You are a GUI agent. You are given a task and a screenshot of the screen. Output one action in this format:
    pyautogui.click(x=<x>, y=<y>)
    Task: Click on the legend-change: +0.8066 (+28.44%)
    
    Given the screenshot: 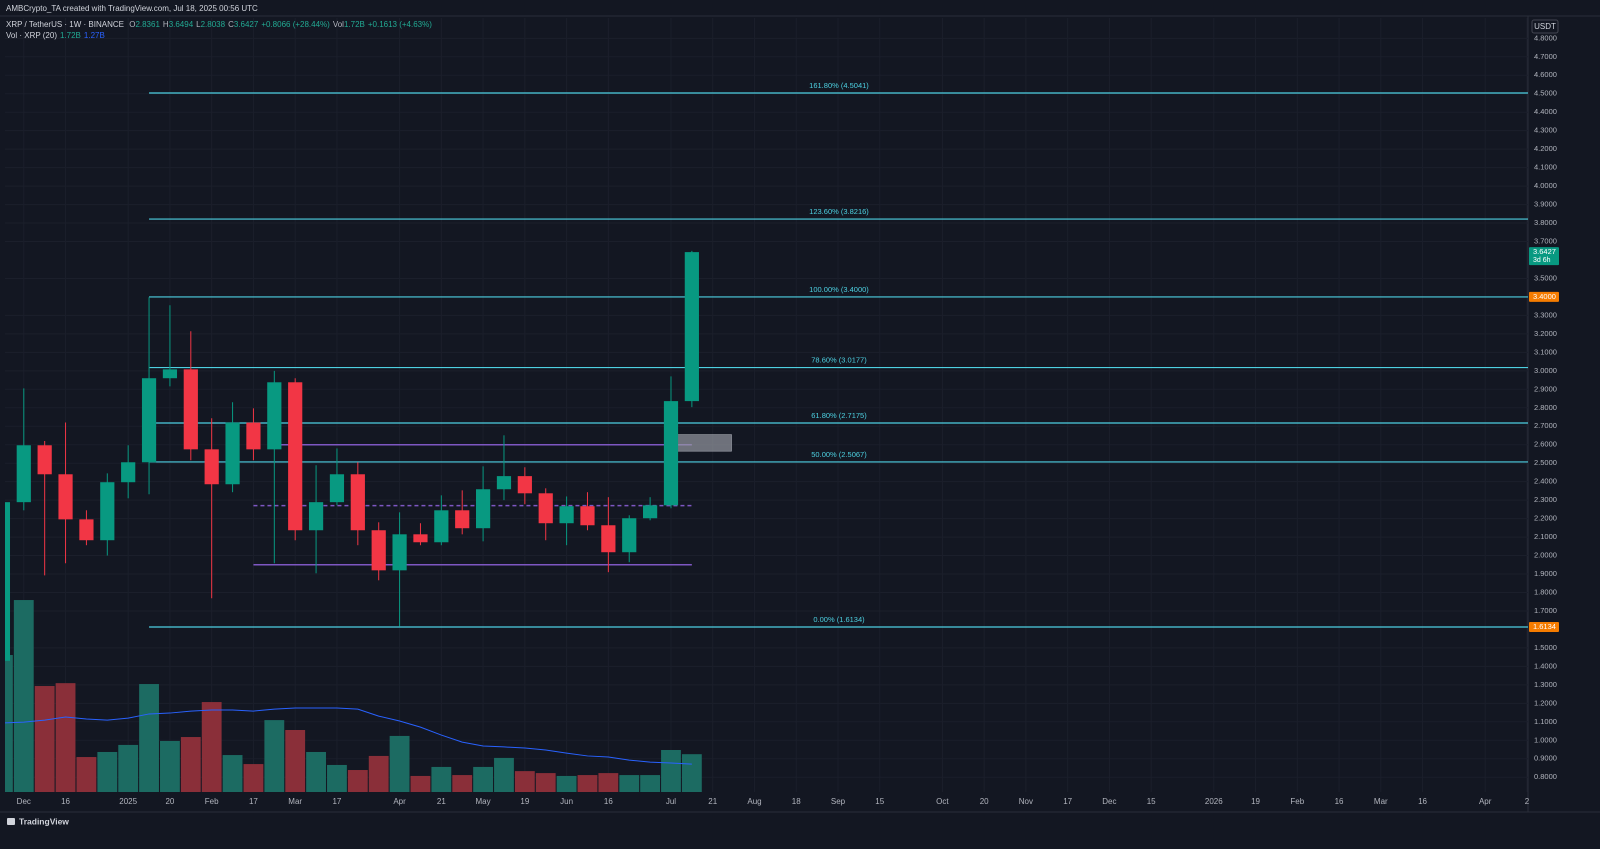 What is the action you would take?
    pyautogui.click(x=295, y=24)
    